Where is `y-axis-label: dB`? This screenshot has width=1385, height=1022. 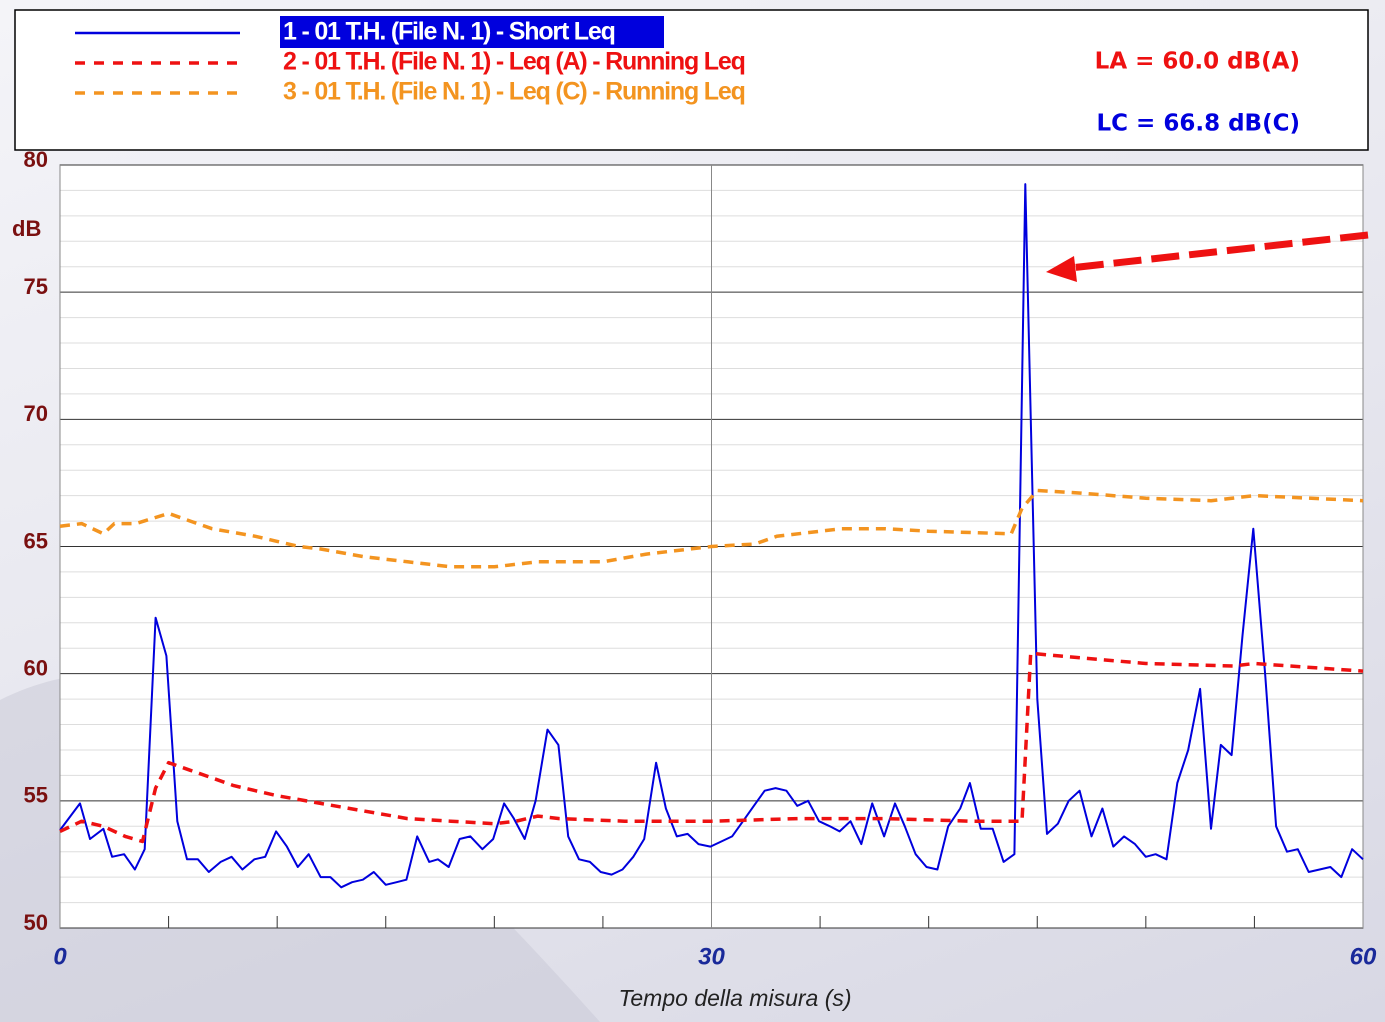
y-axis-label: dB is located at coordinates (26, 228).